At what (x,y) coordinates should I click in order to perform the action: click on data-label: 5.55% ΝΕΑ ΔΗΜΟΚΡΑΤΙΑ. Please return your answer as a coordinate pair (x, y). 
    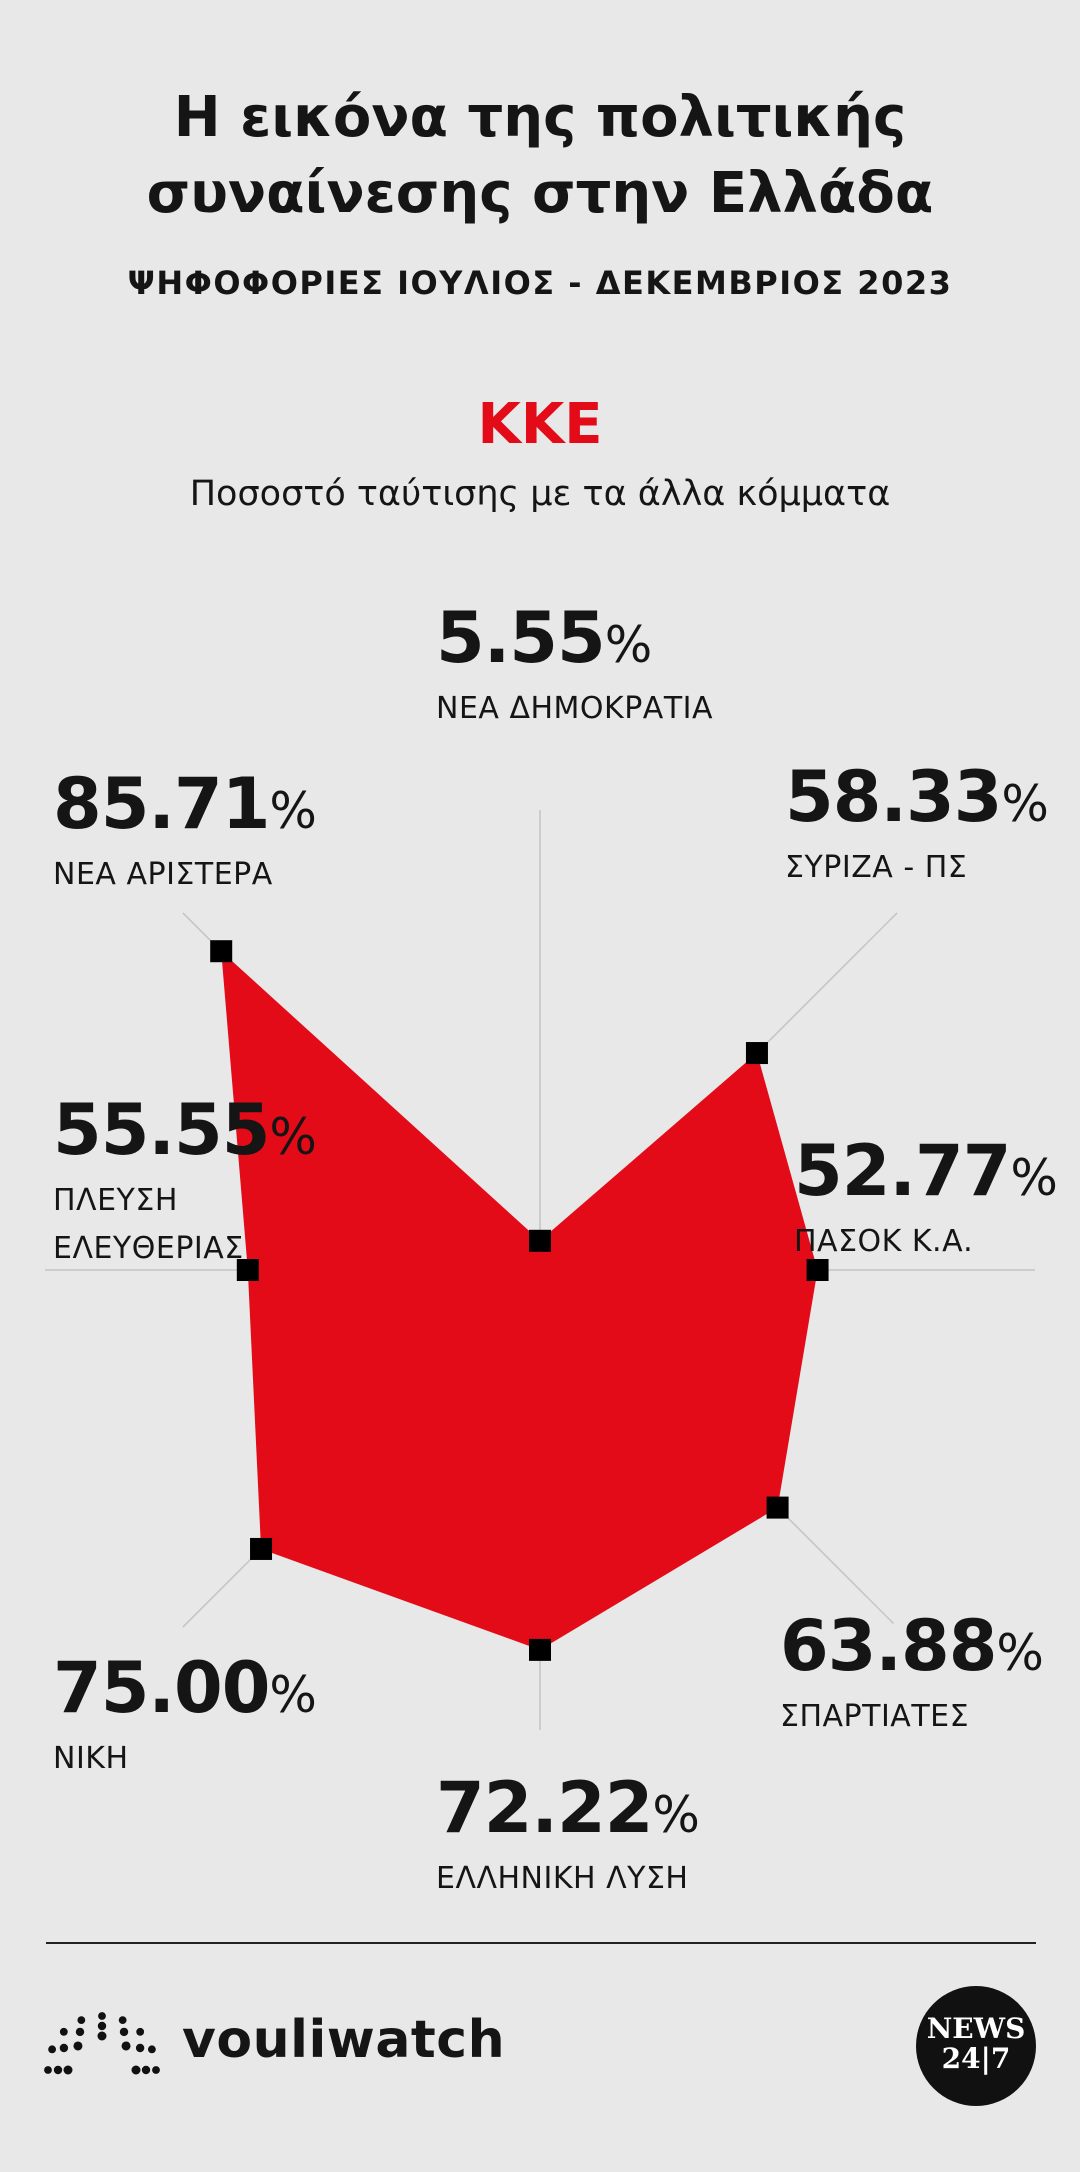
    Looking at the image, I should click on (586, 665).